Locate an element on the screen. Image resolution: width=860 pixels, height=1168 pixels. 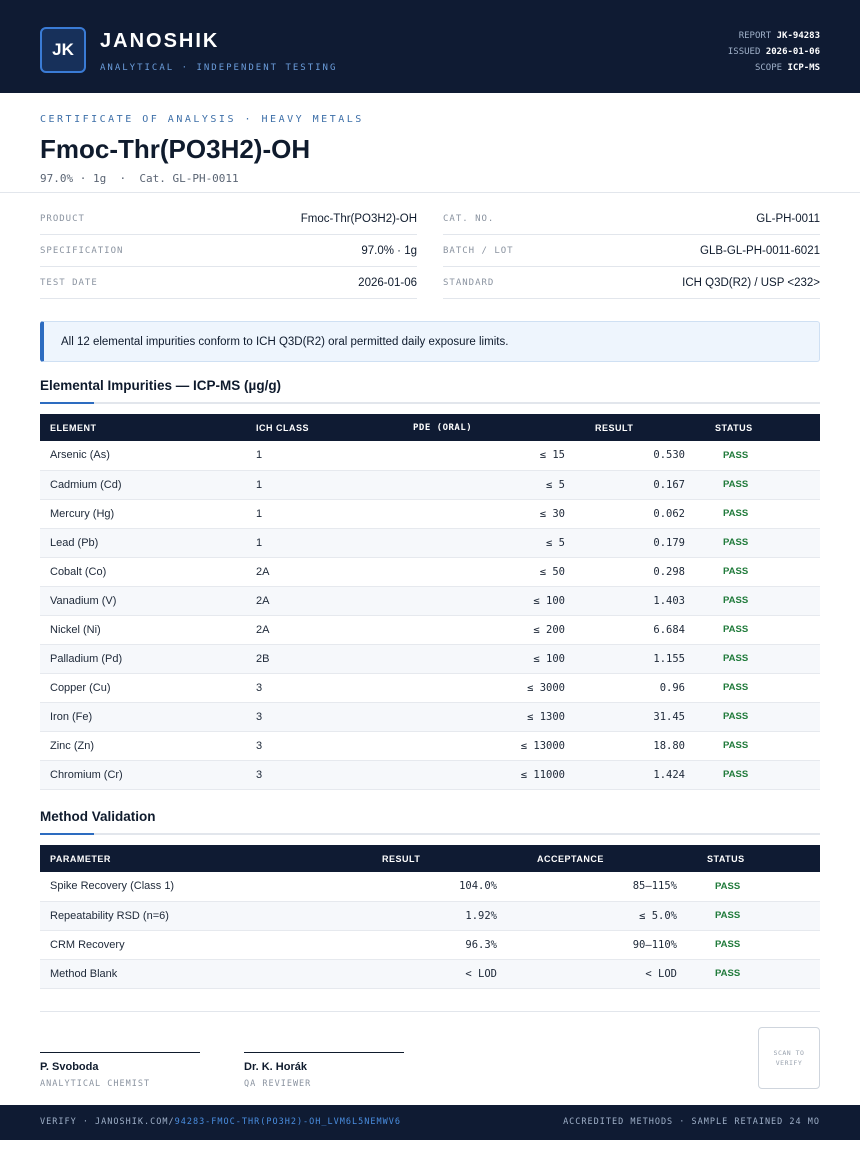
table-row: Zinc (Zn) 3 ≤ 13000 18.80 PASS is located at coordinates (430, 746).